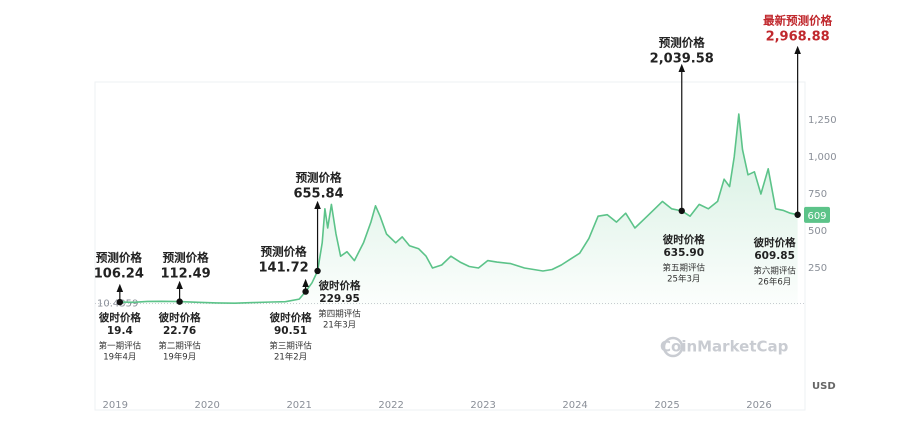 This screenshot has height=440, width=904. I want to click on period-label: 第二期评估, so click(179, 346).